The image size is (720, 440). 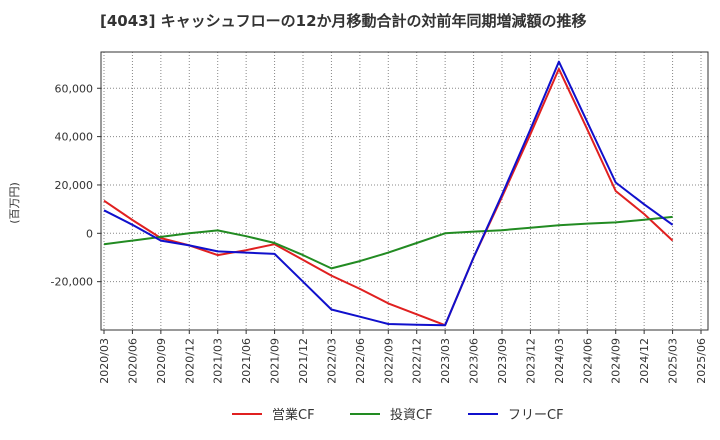 What do you see at coordinates (417, 361) in the screenshot?
I see `x-tick-label: 2022/12` at bounding box center [417, 361].